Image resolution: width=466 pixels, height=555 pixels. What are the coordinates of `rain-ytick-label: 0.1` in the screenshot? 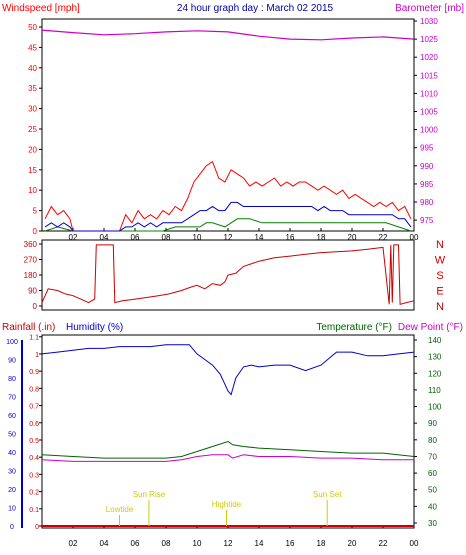 It's located at (34, 510).